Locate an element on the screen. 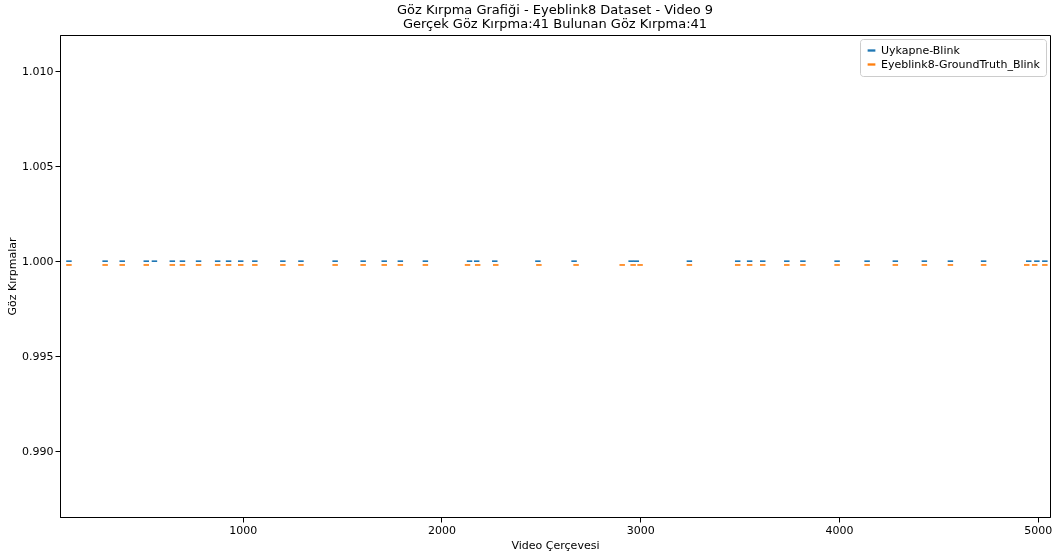 Image resolution: width=1054 pixels, height=554 pixels. y-tick-label: 0.990 is located at coordinates (38, 451).